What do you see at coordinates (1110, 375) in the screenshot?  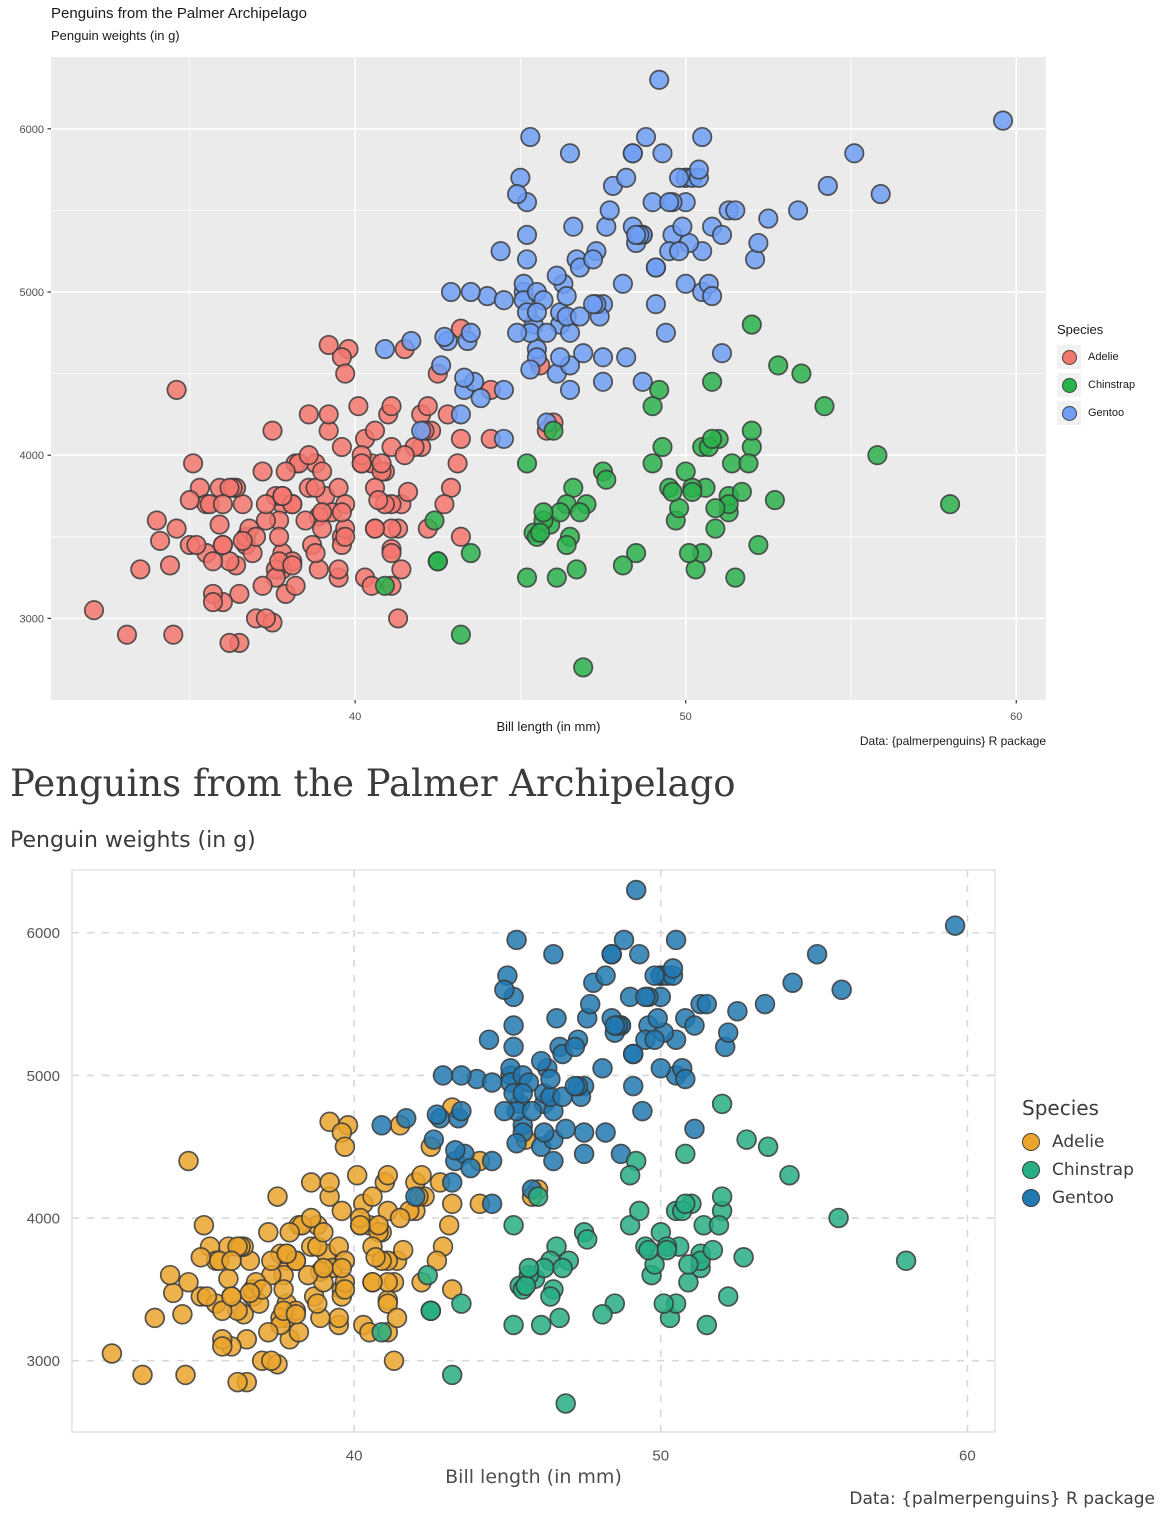 I see `top-legend: Species Adelie Chinstrap Gentoo` at bounding box center [1110, 375].